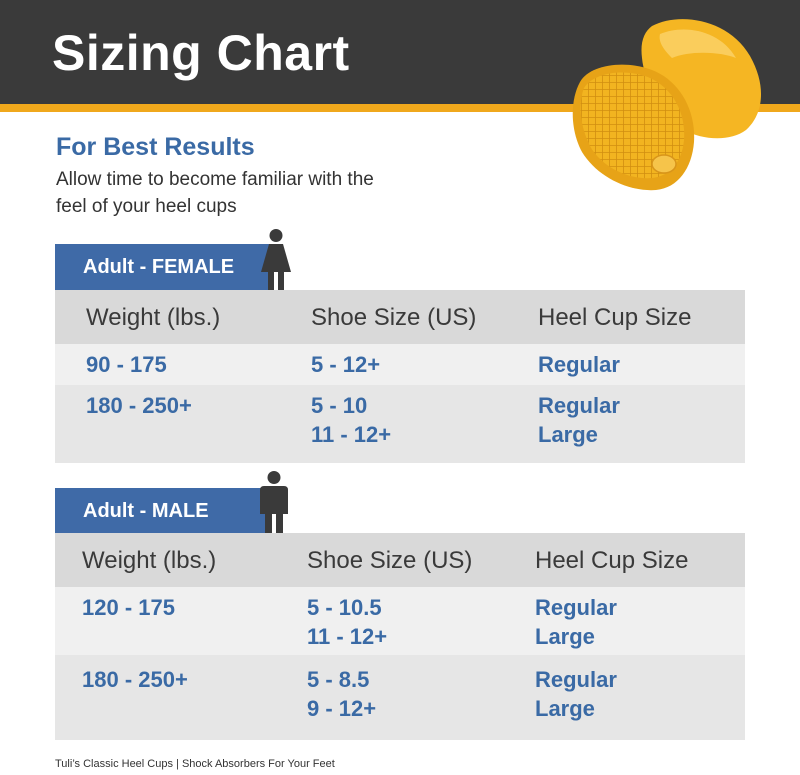  Describe the element at coordinates (400, 621) in the screenshot. I see `table-row: 120 - 175 5 - 10.5 11 - 12+ Regular Large` at that location.